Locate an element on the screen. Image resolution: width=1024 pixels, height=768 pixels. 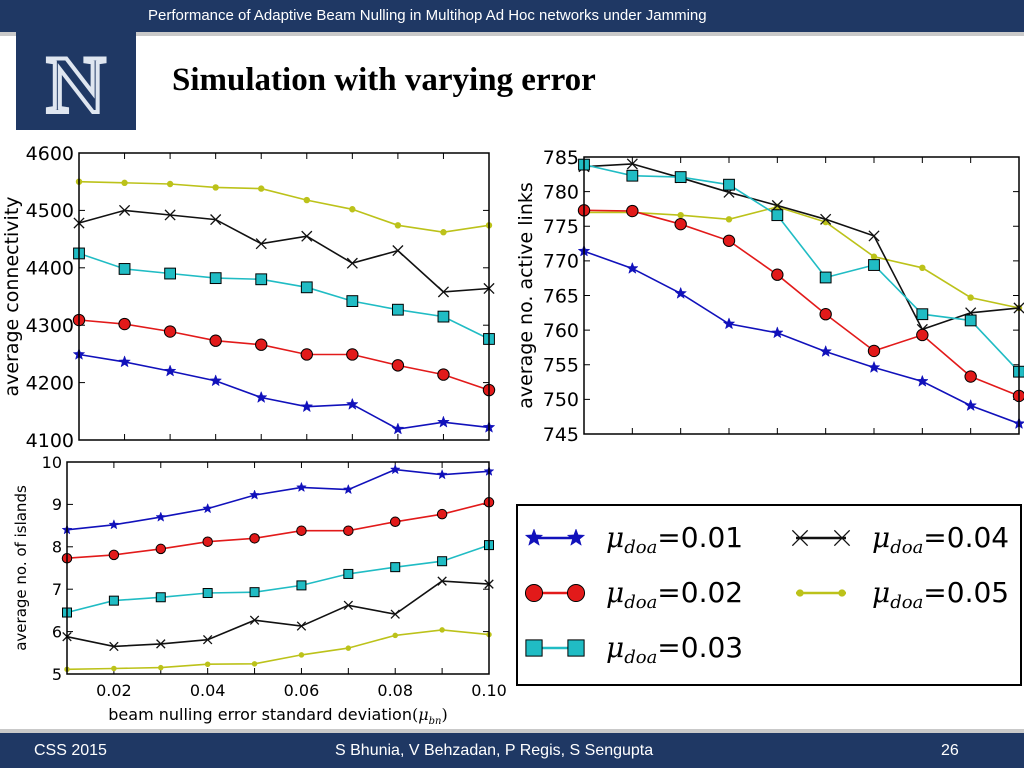
legend-equals: = is located at coordinates (668, 537).